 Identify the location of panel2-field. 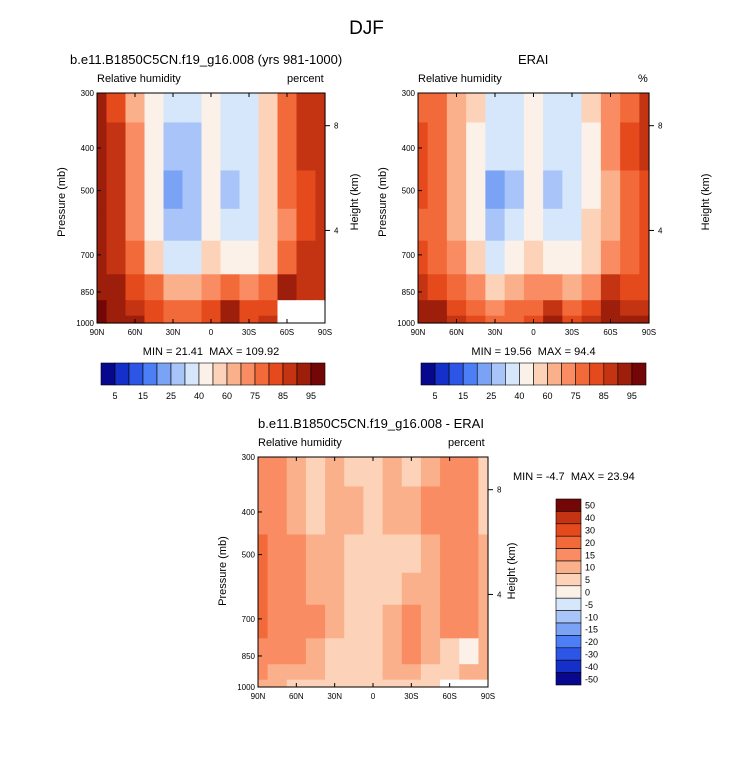
(534, 208).